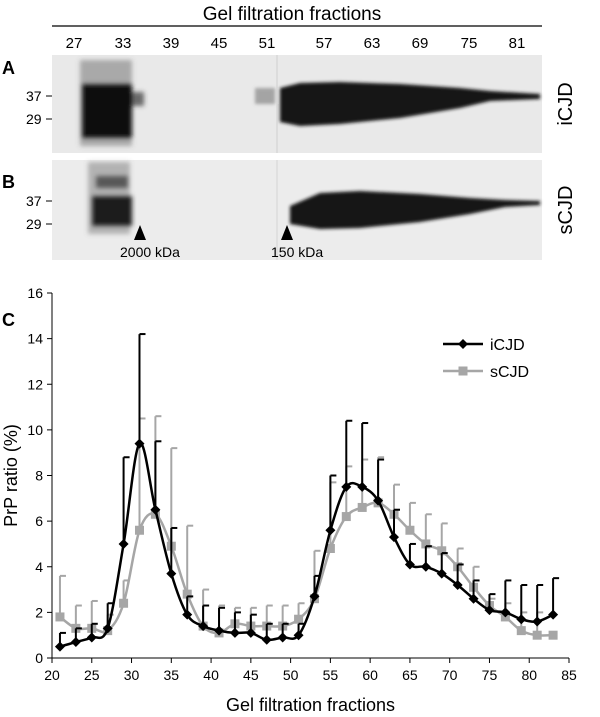  What do you see at coordinates (8, 182) in the screenshot?
I see `panel-b-letter: B` at bounding box center [8, 182].